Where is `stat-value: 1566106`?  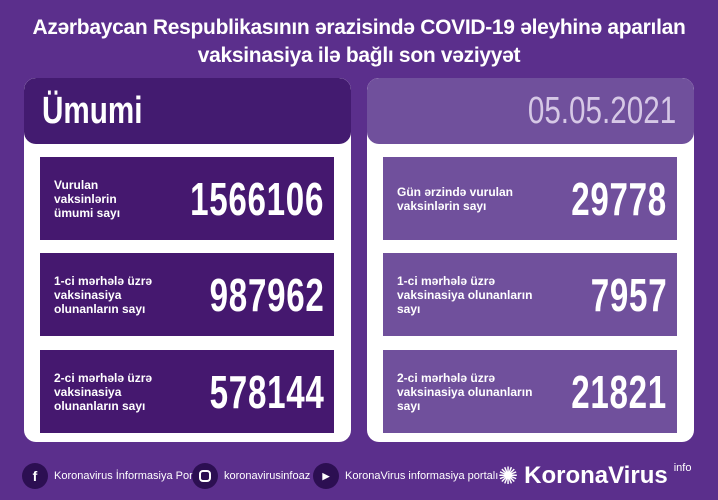 stat-value: 1566106 is located at coordinates (257, 198).